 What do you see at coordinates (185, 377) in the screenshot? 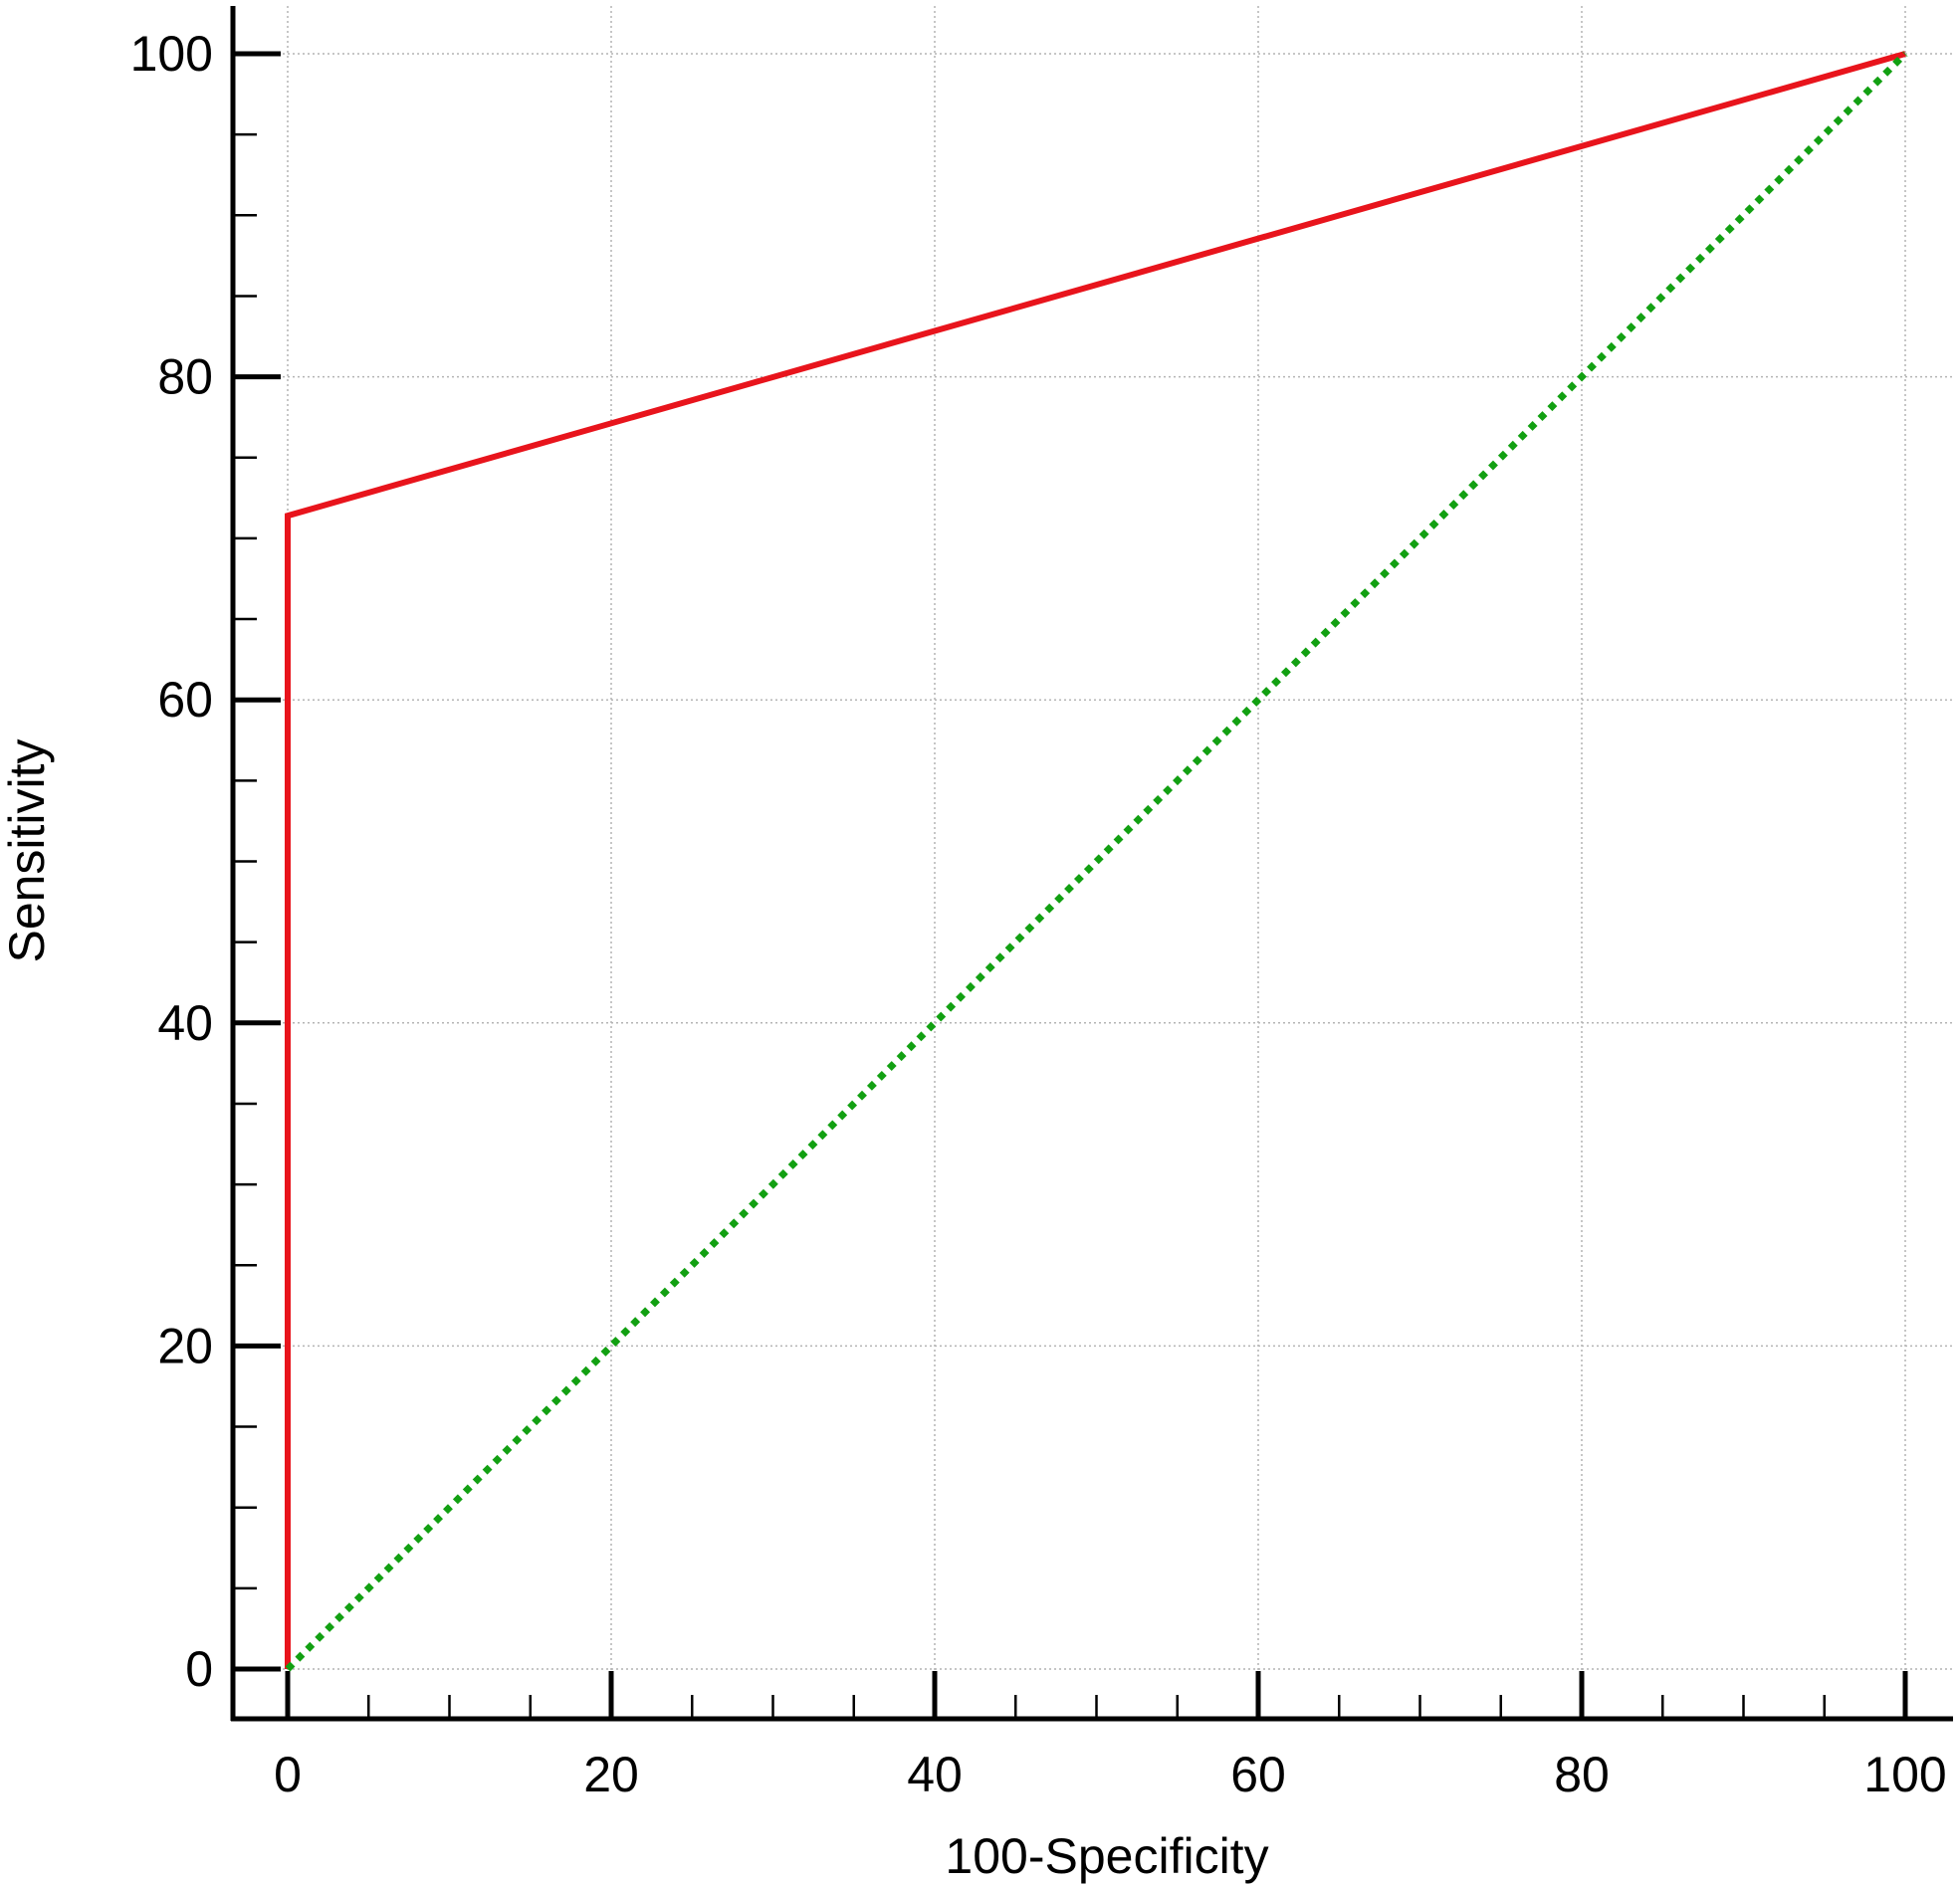
I see `y-tick-label: 80` at bounding box center [185, 377].